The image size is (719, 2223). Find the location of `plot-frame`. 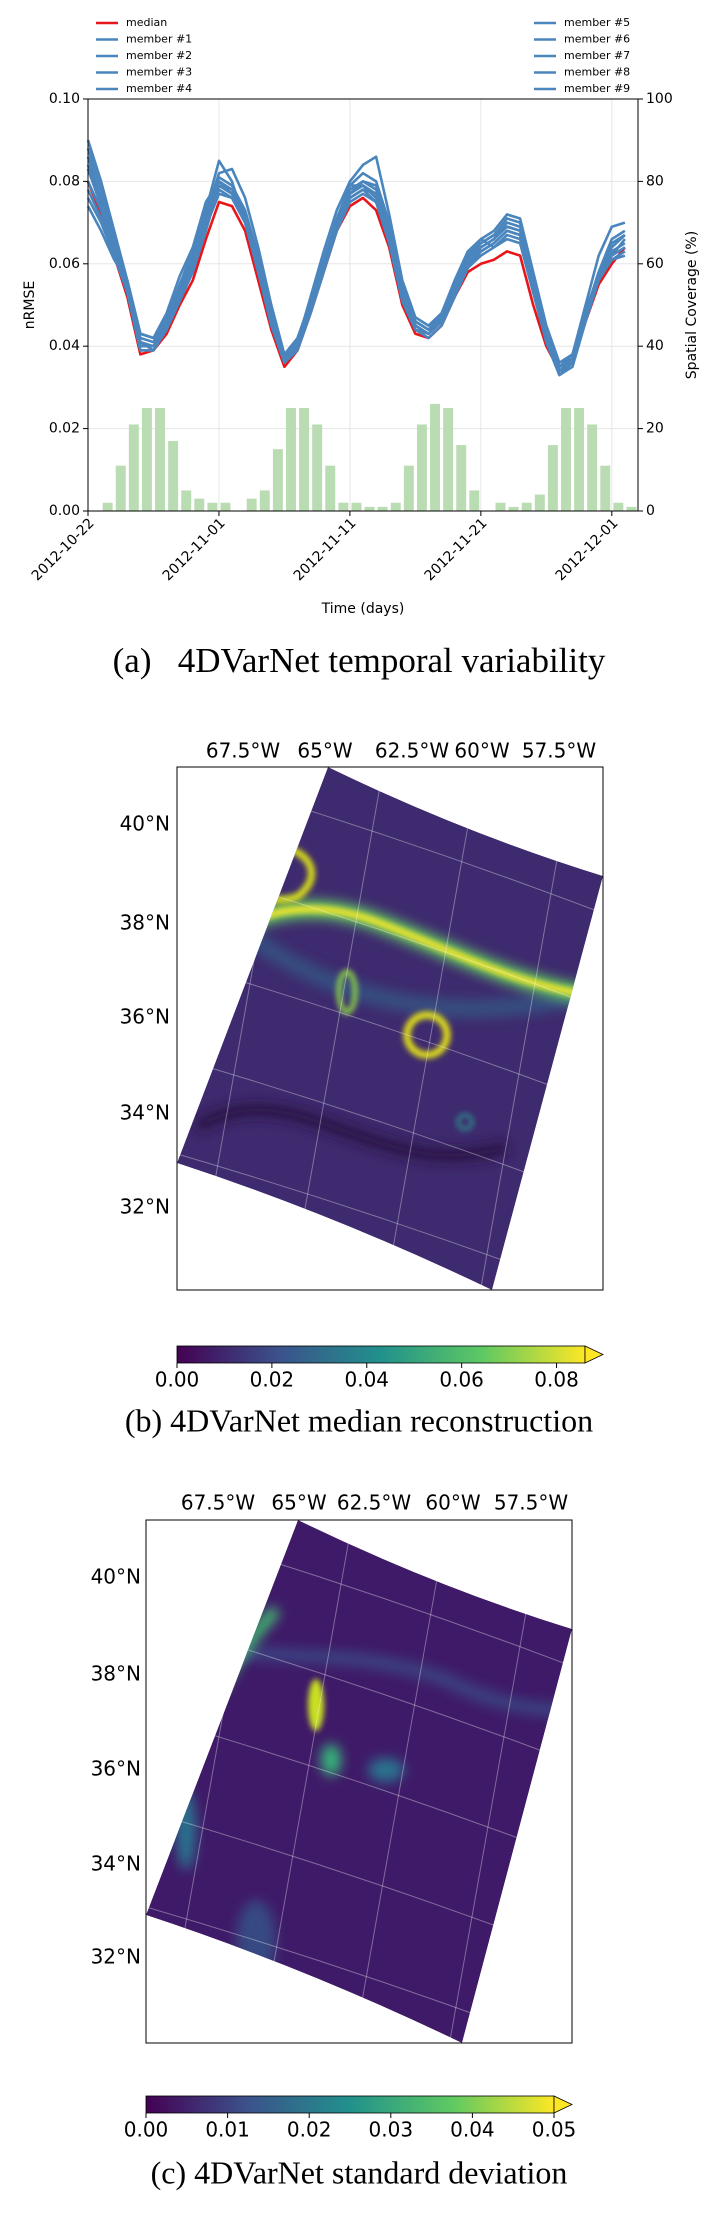

plot-frame is located at coordinates (363, 305).